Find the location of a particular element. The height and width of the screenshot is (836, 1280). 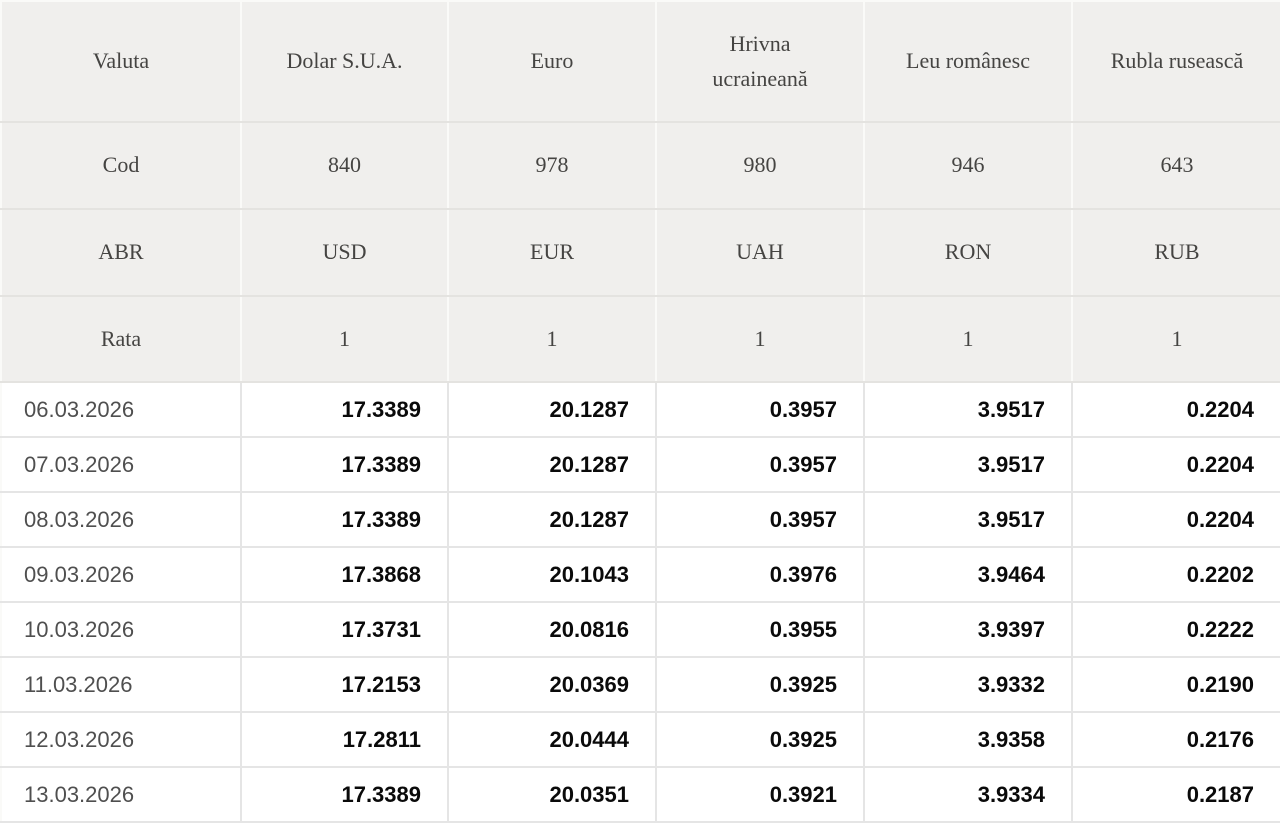

rate-value-cell: 0.2187 is located at coordinates (1176, 795).